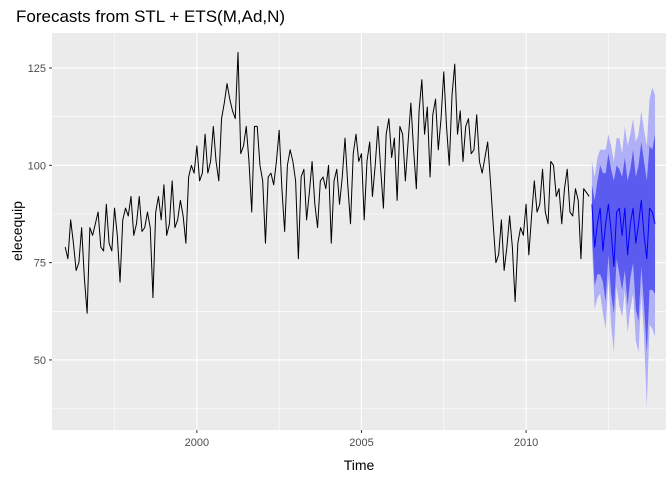 The image size is (672, 480). Describe the element at coordinates (37, 69) in the screenshot. I see `y-tick-label: 125` at that location.